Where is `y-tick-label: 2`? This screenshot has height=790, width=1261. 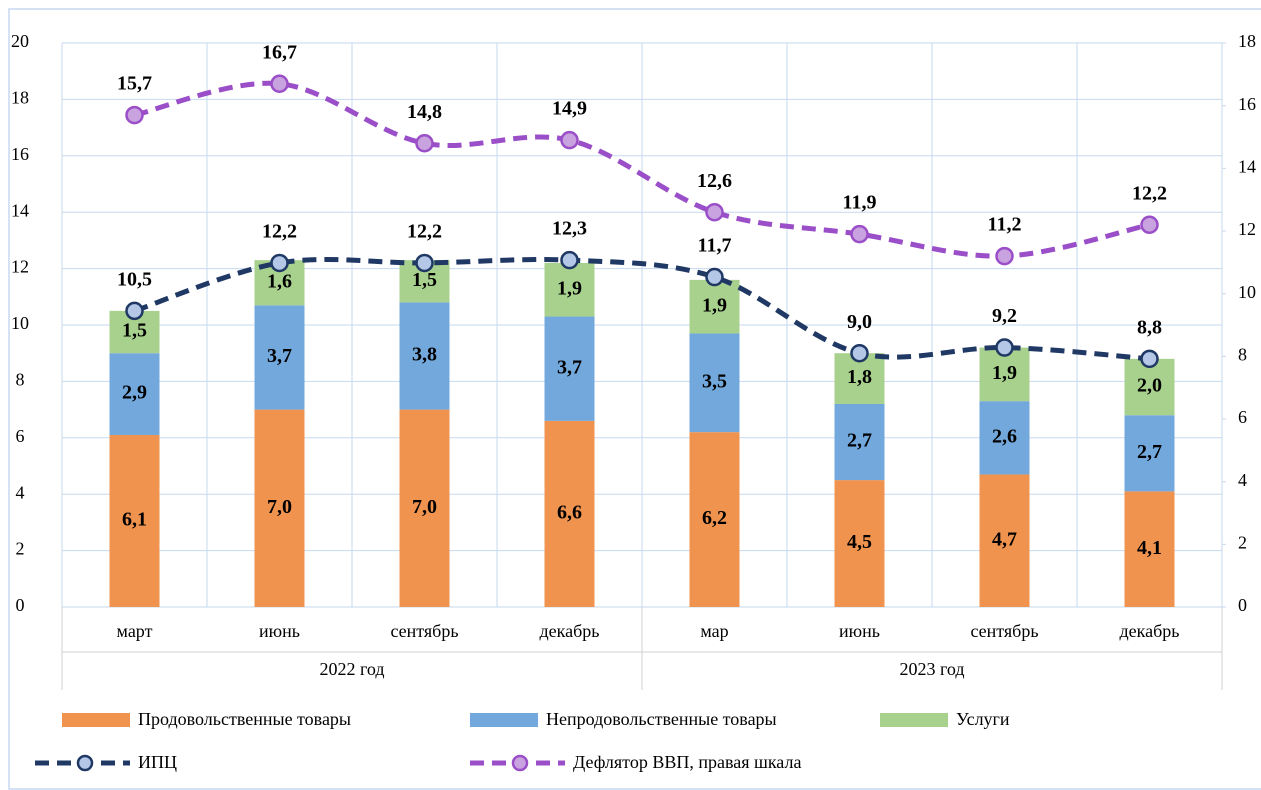
y-tick-label: 2 is located at coordinates (20, 549).